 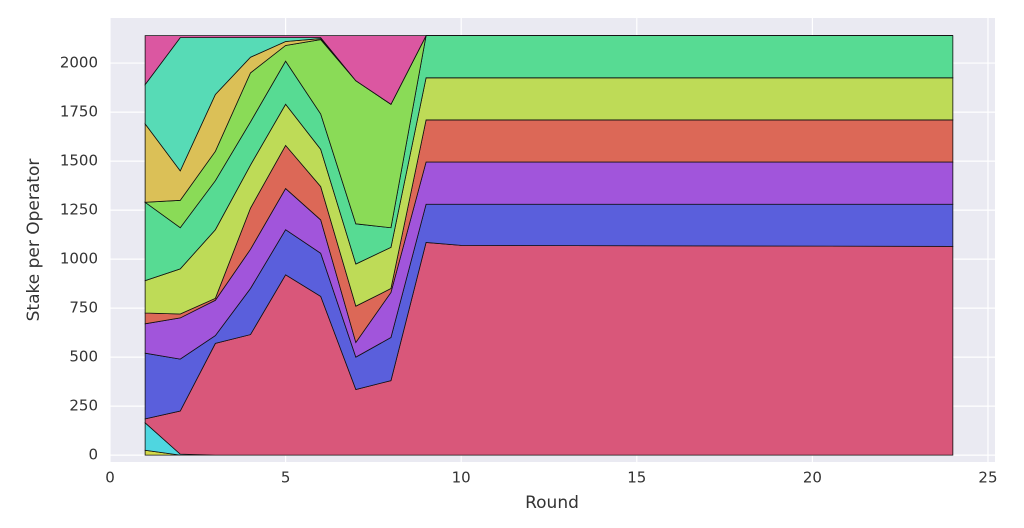 I want to click on y-tick-label: 1250, so click(x=79, y=210).